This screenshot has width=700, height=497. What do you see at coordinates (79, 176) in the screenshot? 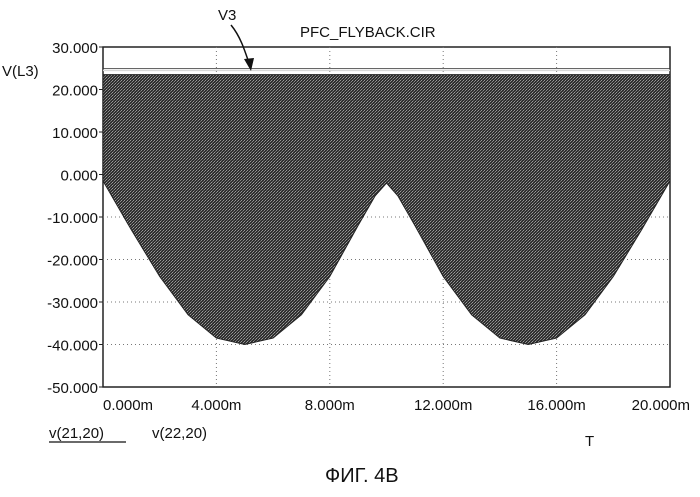
I see `y-tick-label: 0.000` at bounding box center [79, 176].